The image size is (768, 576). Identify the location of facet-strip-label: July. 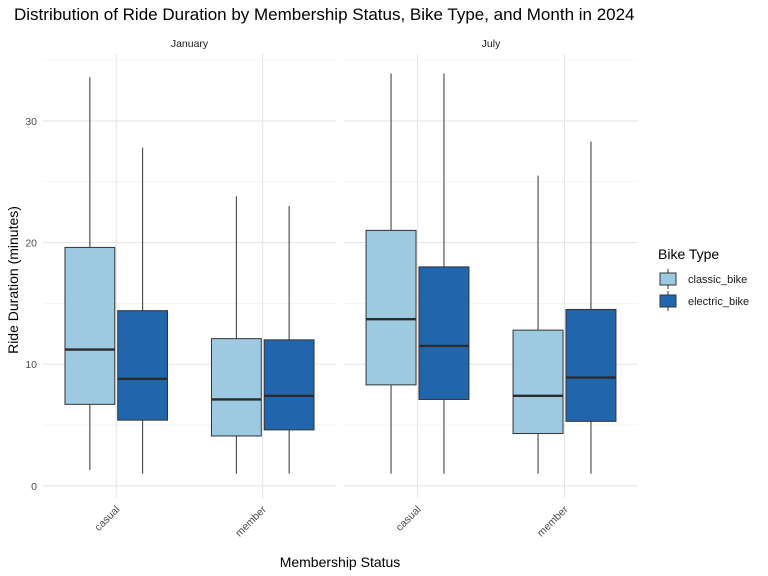
(491, 44).